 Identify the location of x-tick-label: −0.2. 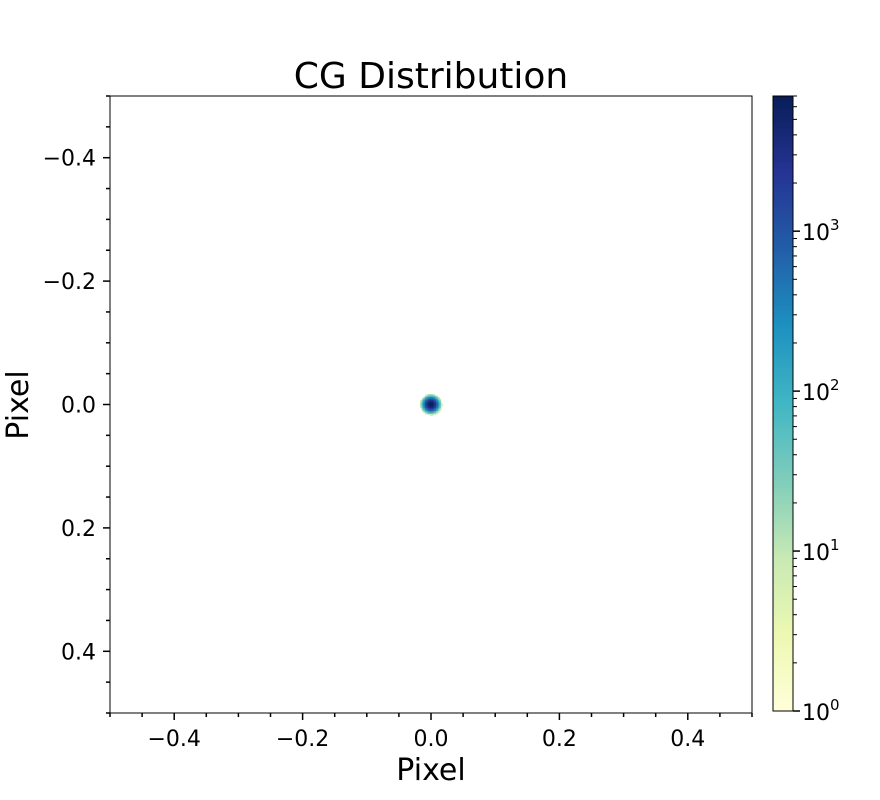
(302, 739).